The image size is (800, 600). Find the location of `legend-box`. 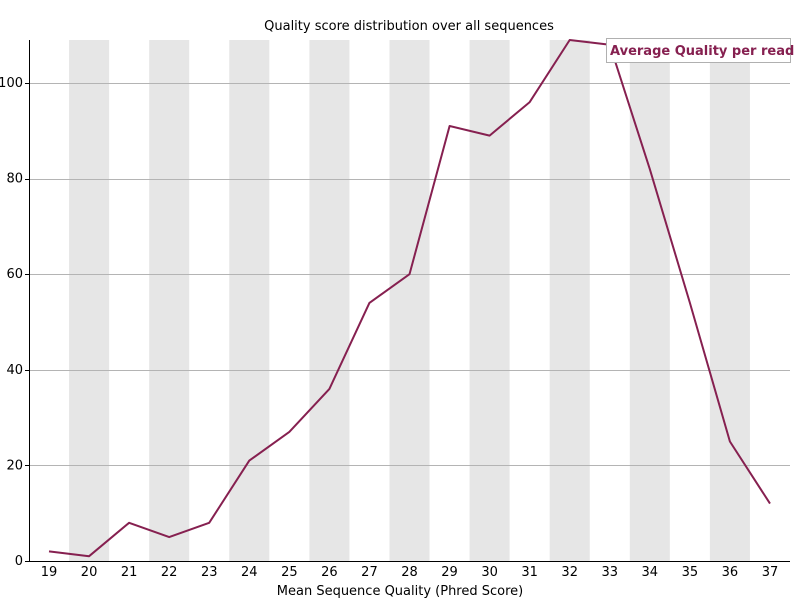

legend-box is located at coordinates (698, 50).